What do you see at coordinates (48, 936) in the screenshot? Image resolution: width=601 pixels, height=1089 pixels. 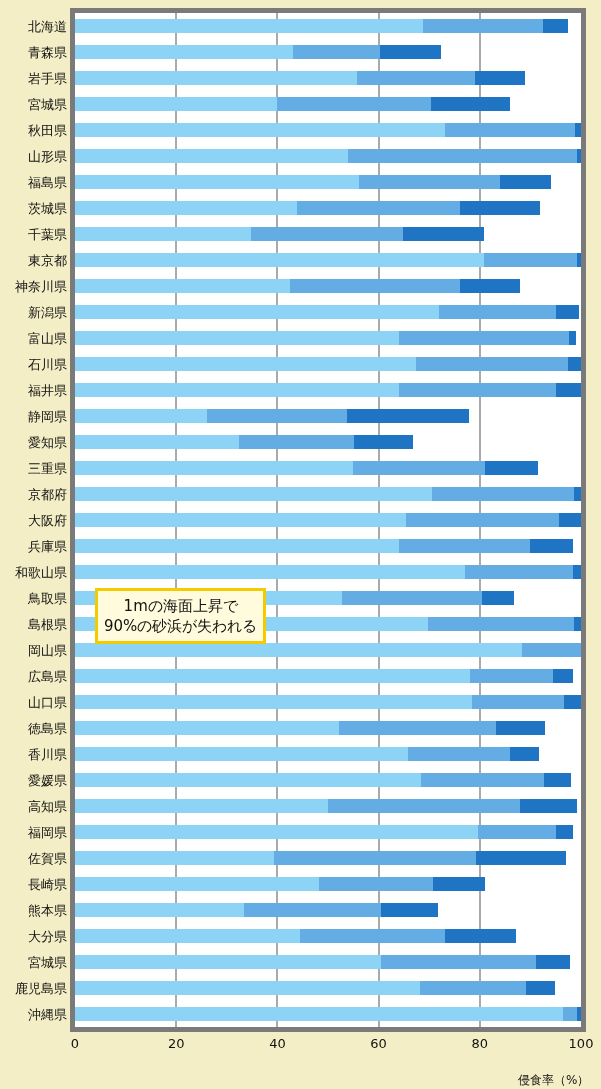 I see `y-tick-label: 大分県` at bounding box center [48, 936].